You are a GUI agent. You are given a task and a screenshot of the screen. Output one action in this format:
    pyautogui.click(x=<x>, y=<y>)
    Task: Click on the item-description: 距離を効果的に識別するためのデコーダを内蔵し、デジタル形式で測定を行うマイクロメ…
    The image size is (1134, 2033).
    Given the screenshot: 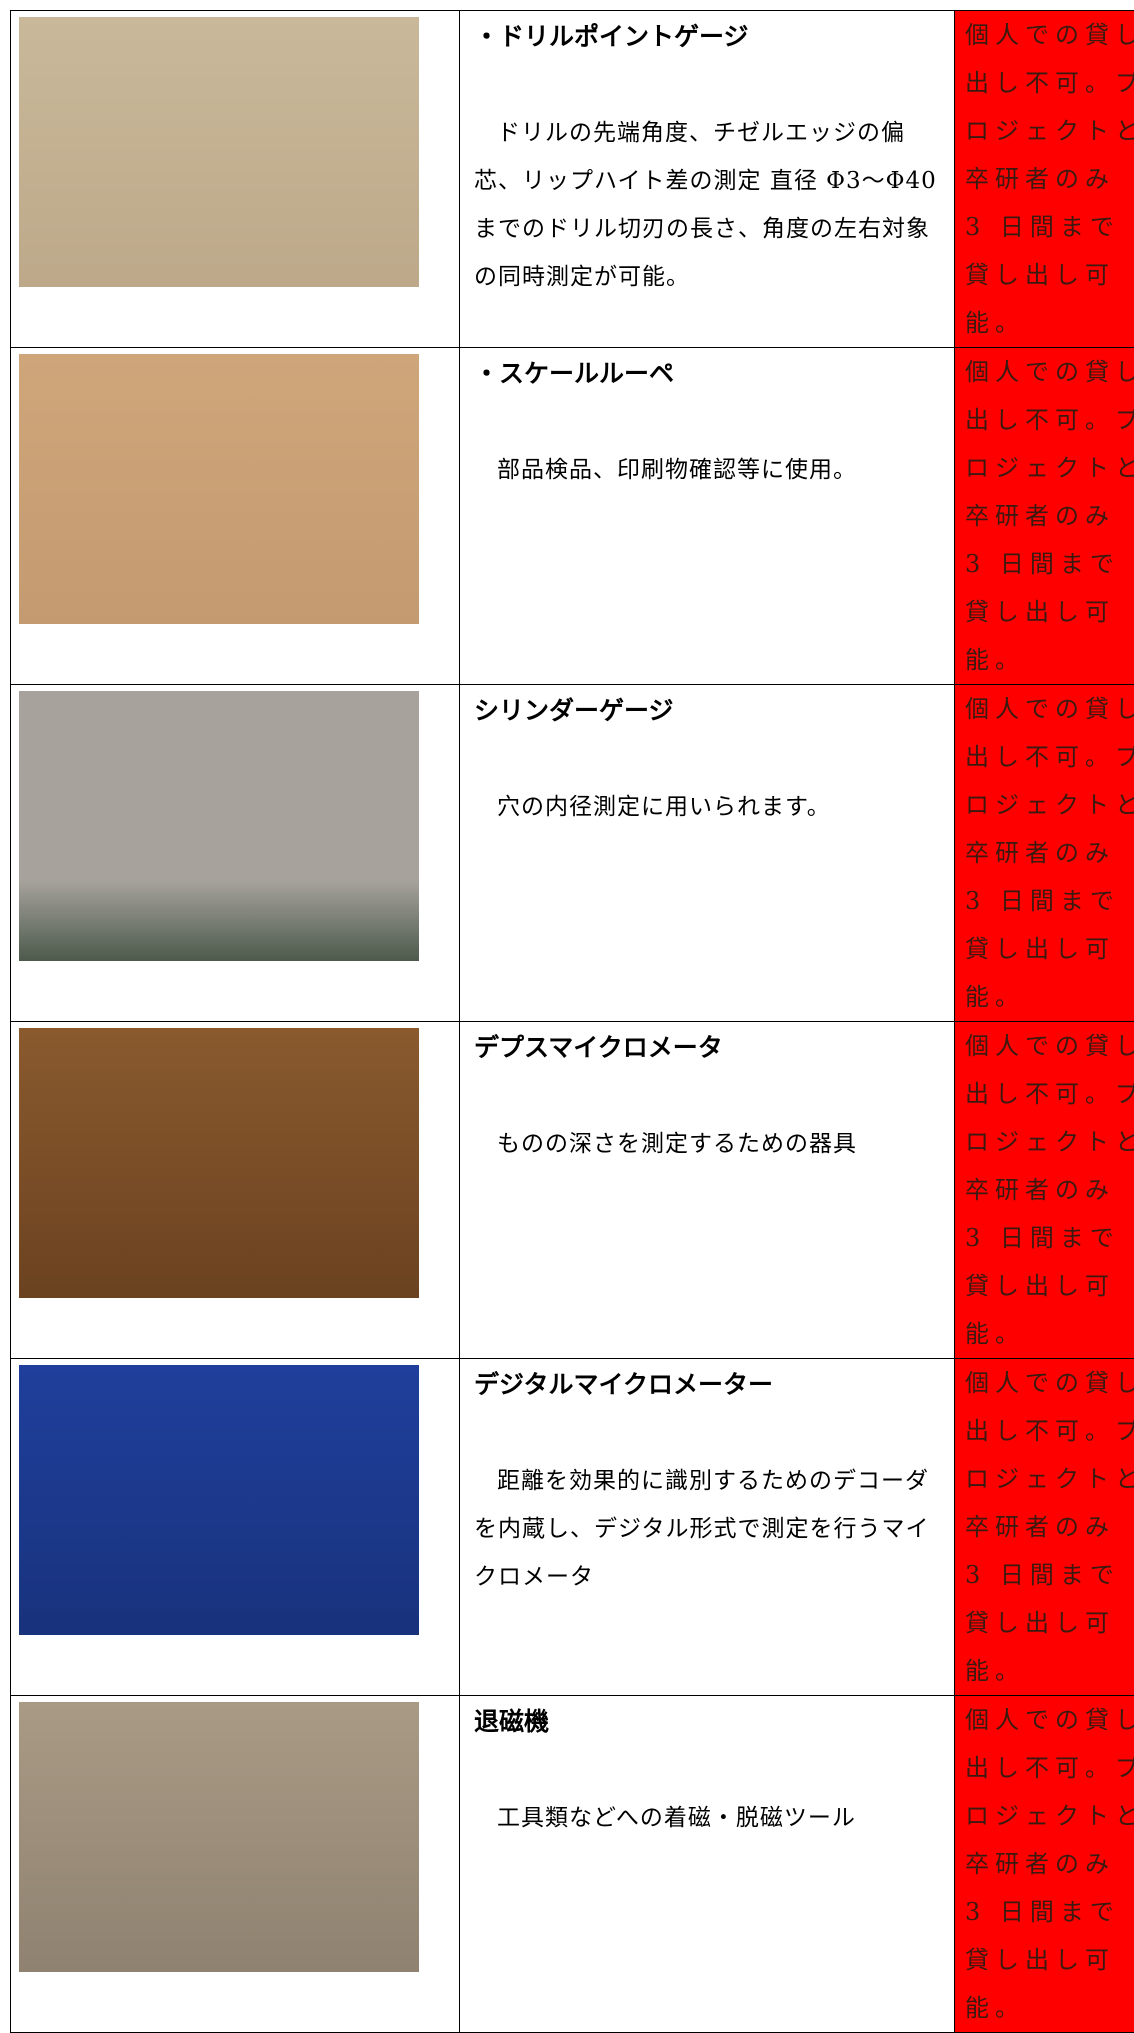 What is the action you would take?
    pyautogui.click(x=710, y=1529)
    